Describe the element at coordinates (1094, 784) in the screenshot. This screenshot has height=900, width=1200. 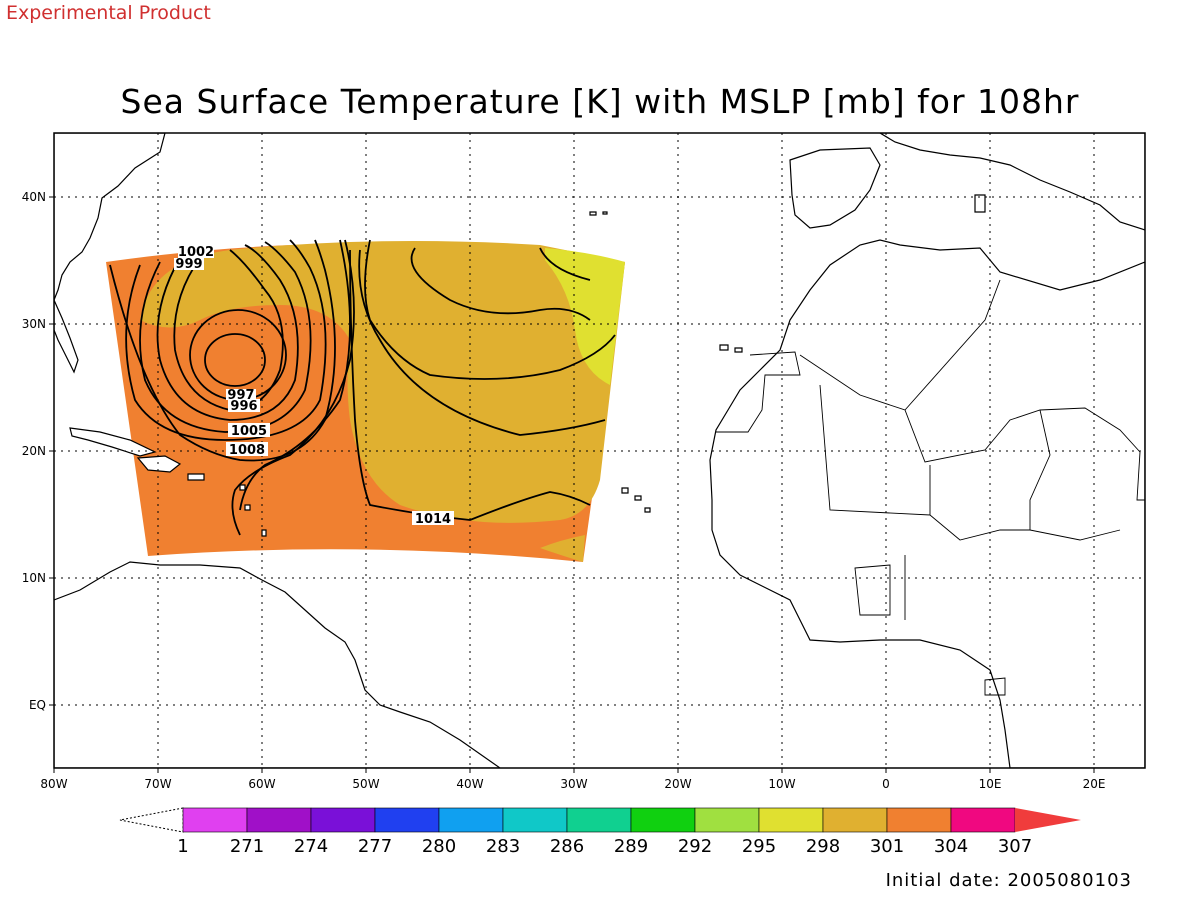
I see `lon-tick-label: 20E` at that location.